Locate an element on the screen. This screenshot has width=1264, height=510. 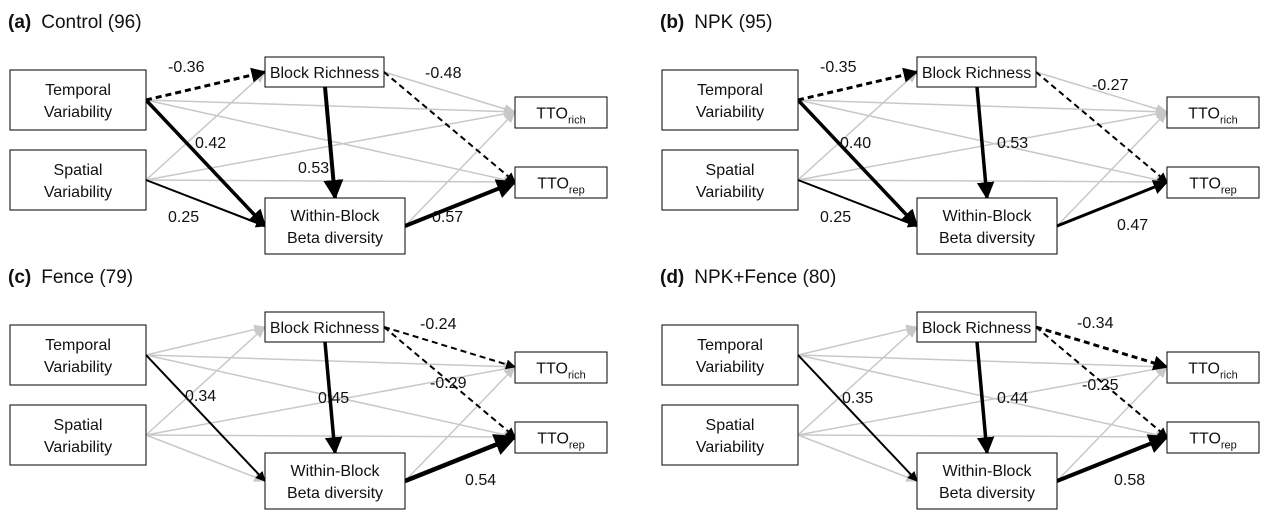
panel-title: (c) Fence (79) is located at coordinates (70, 277).